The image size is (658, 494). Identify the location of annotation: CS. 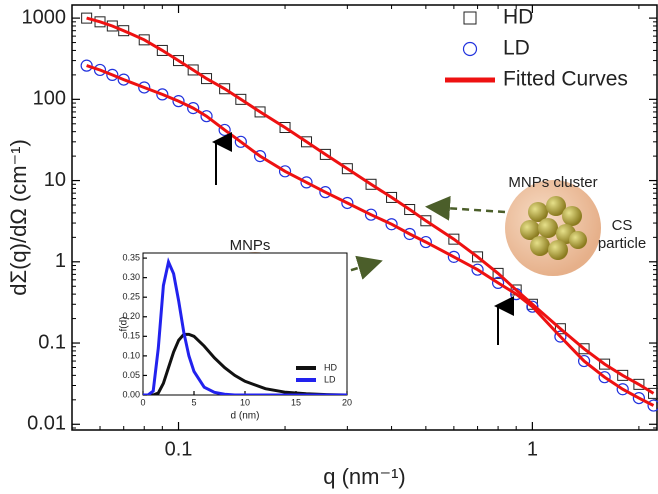
(622, 225).